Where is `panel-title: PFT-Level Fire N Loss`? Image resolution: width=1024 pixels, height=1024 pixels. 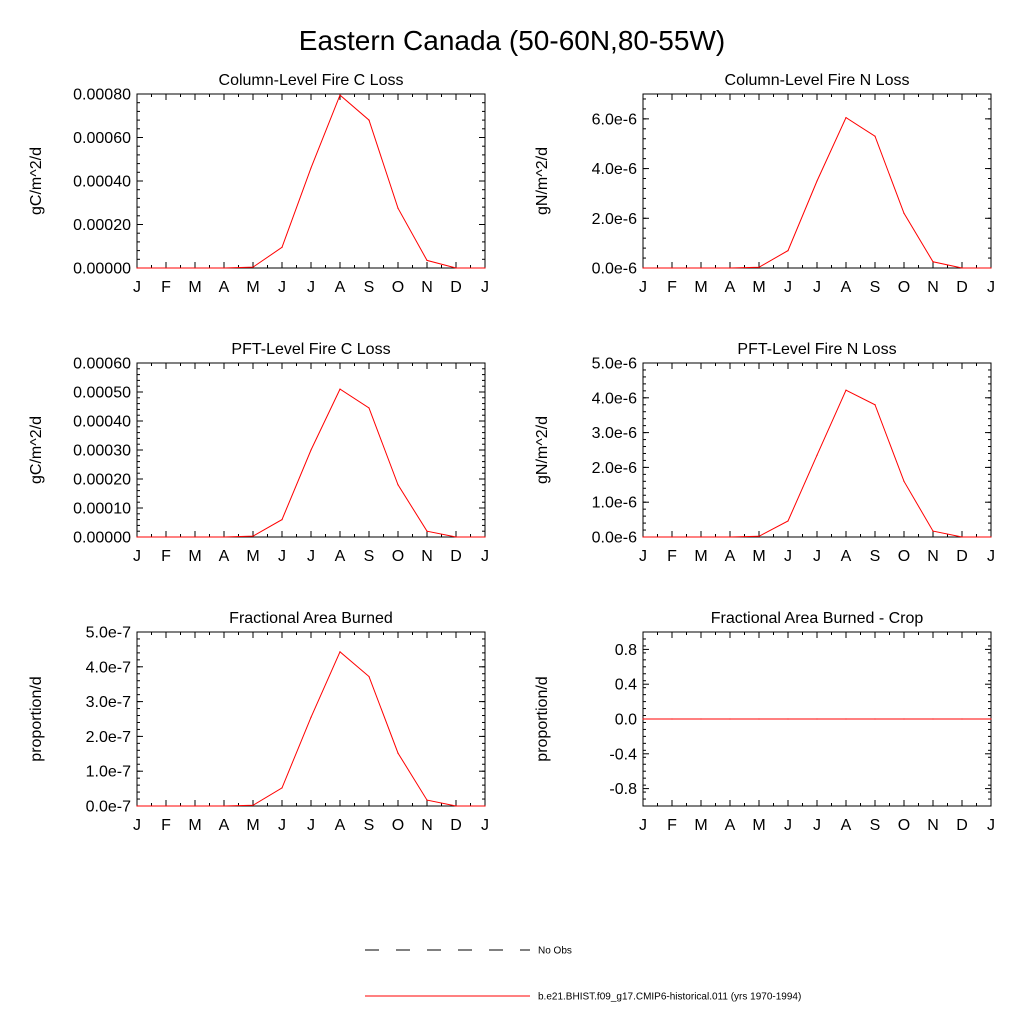
panel-title: PFT-Level Fire N Loss is located at coordinates (816, 349).